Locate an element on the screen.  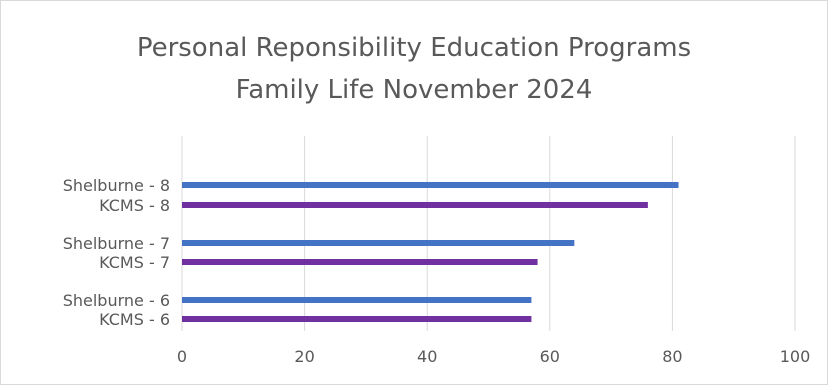
x-tick-label: 60 is located at coordinates (550, 356).